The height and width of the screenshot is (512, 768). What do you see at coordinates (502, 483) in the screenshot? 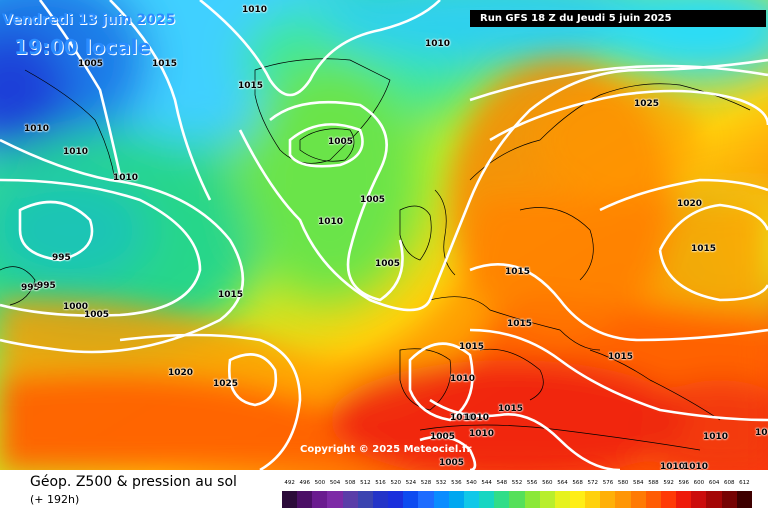
I see `color-scale-value: 548` at bounding box center [502, 483].